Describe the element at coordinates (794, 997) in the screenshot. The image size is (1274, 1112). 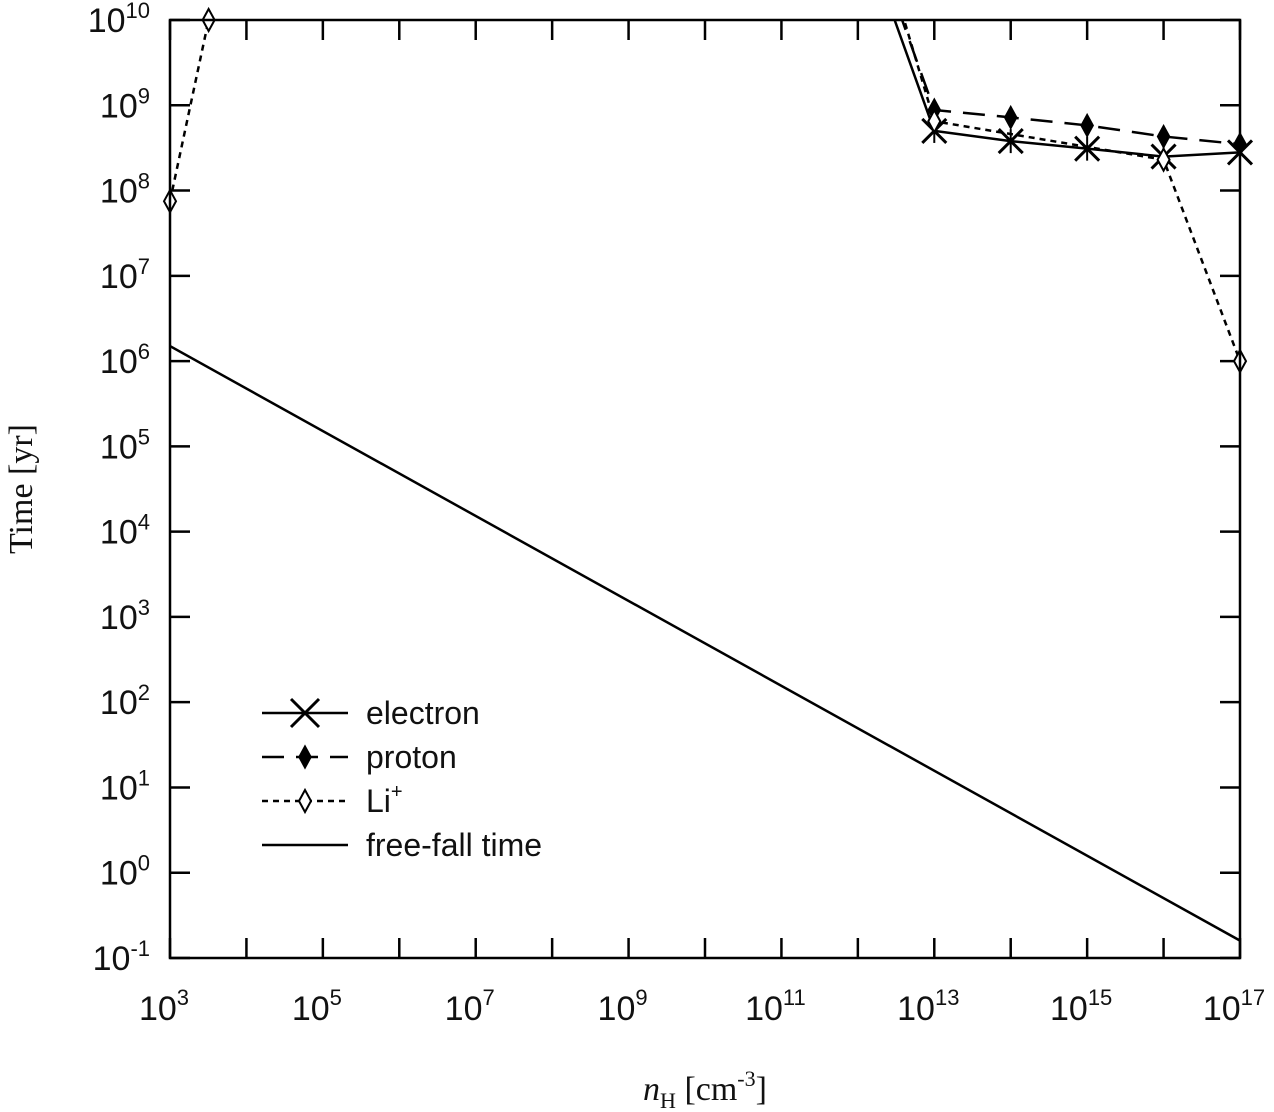
I see `x-tick-label-exp: 11` at that location.